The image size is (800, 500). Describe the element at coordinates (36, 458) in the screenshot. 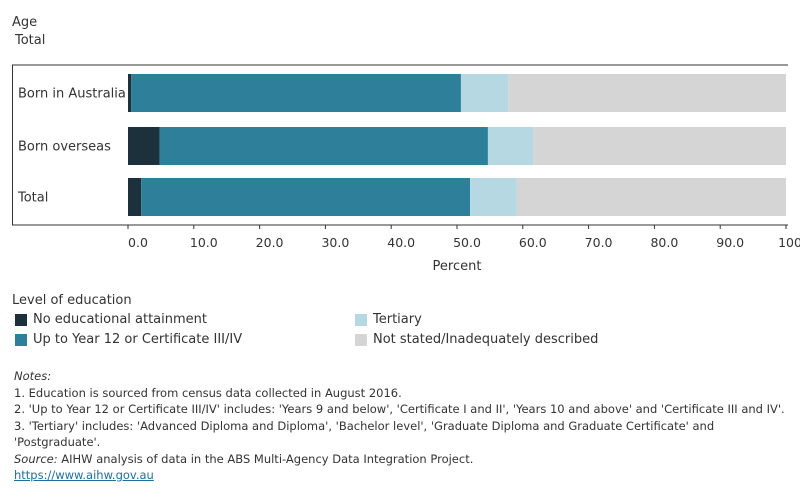

I see `source-label: Source:` at that location.